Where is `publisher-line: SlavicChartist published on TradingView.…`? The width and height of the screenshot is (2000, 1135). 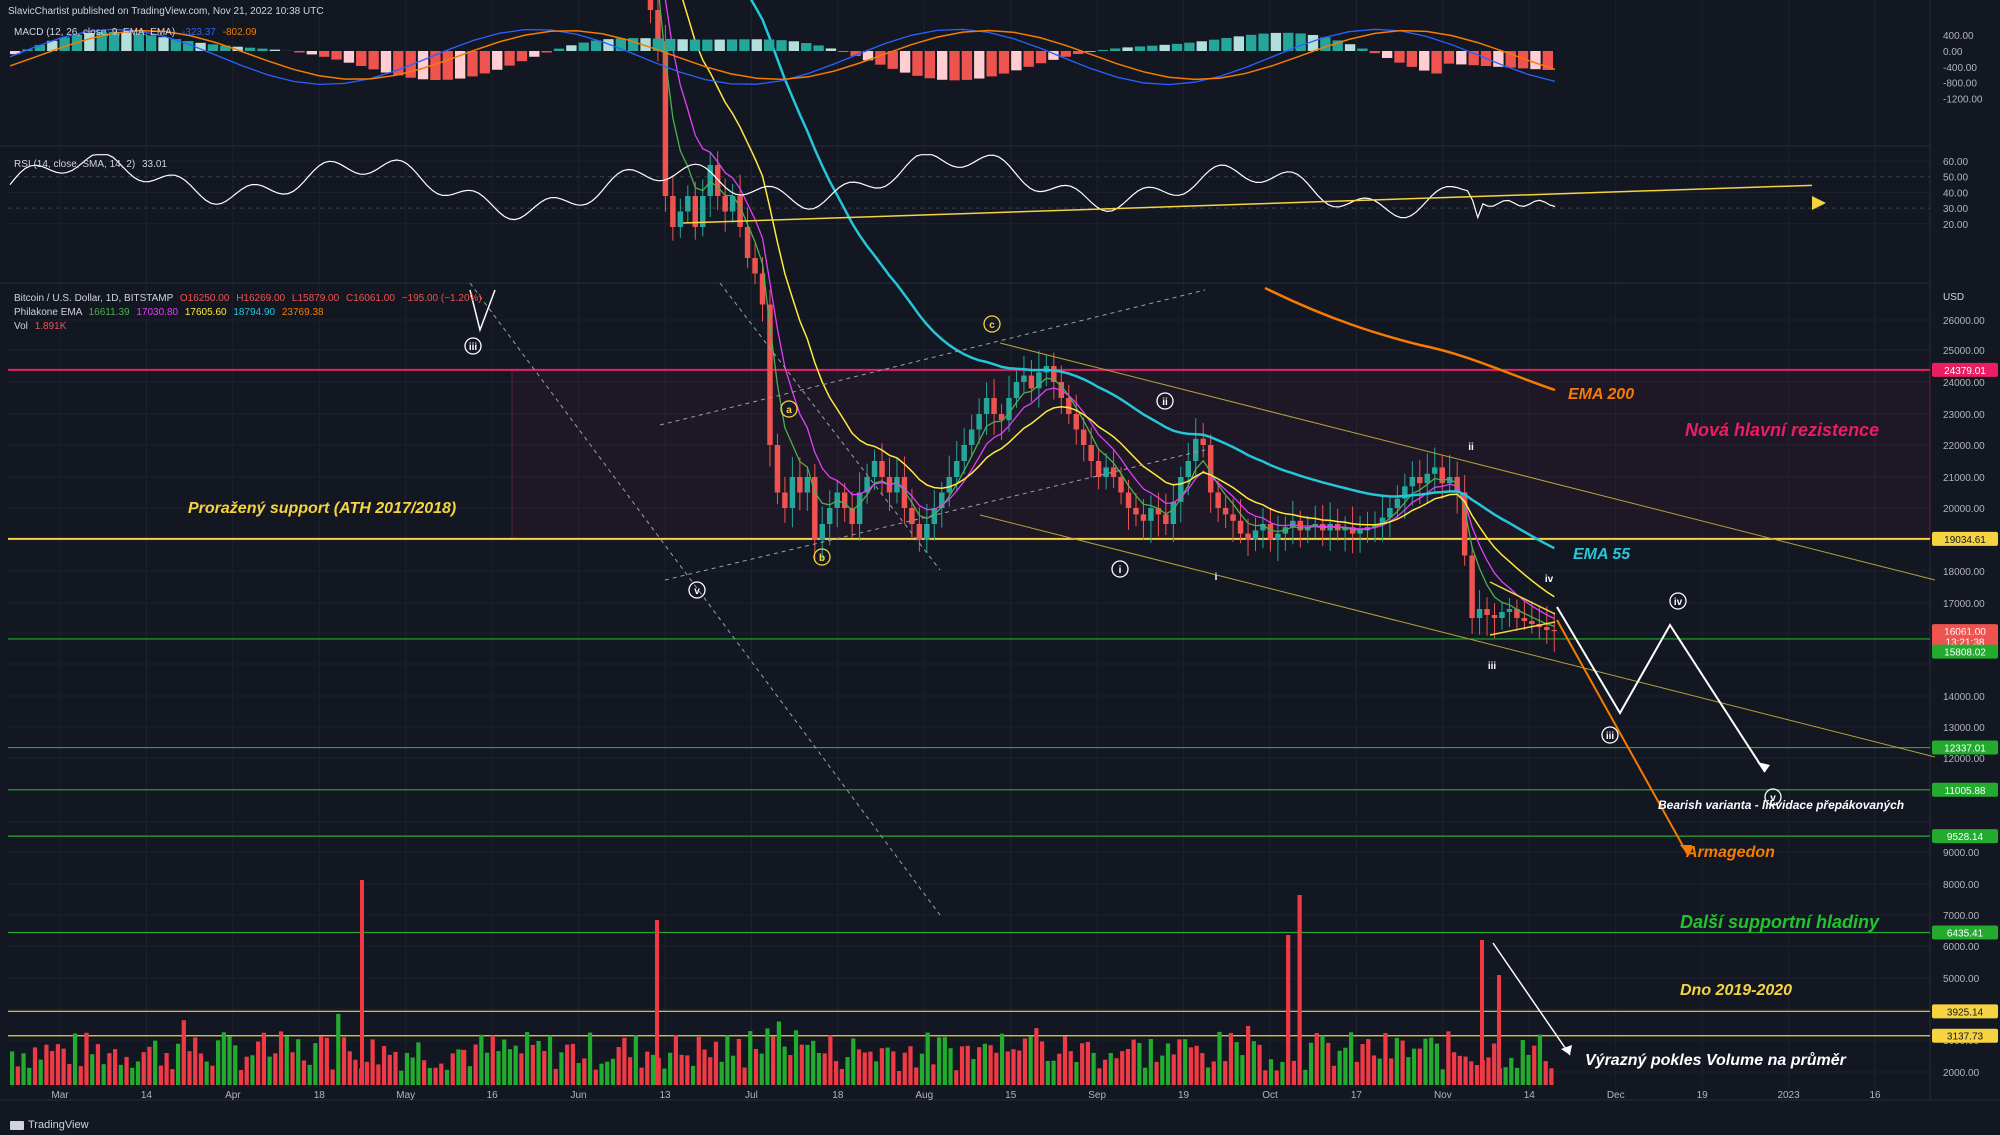 publisher-line: SlavicChartist published on TradingView.… is located at coordinates (166, 11).